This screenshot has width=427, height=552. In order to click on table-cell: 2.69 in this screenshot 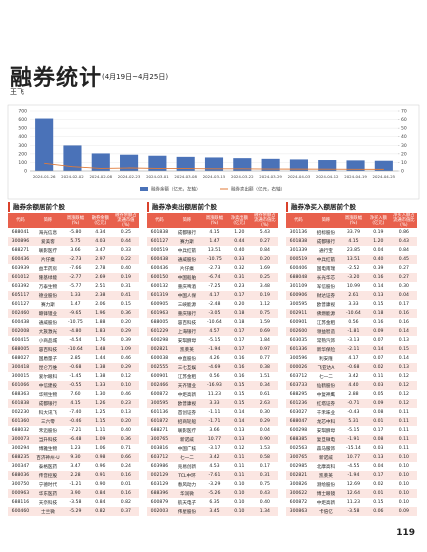, I will do `click(100, 277)`.